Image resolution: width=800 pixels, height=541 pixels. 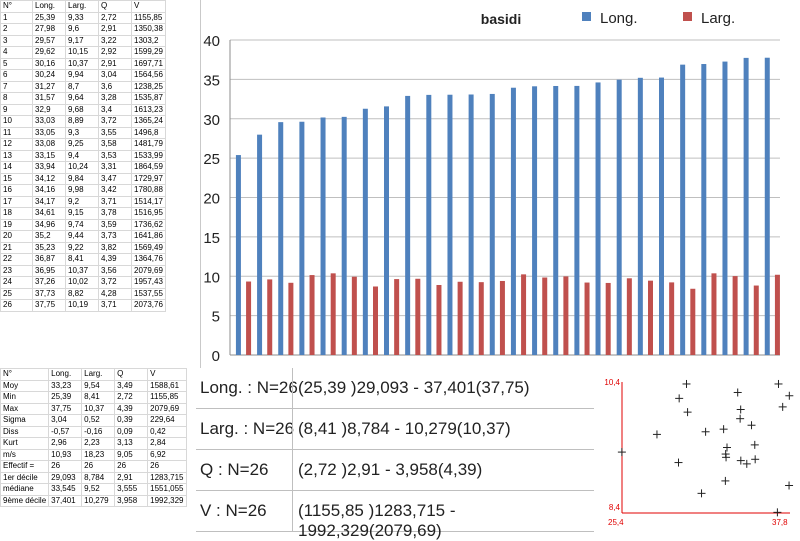 I want to click on table-cell: 9,25, so click(x=82, y=144).